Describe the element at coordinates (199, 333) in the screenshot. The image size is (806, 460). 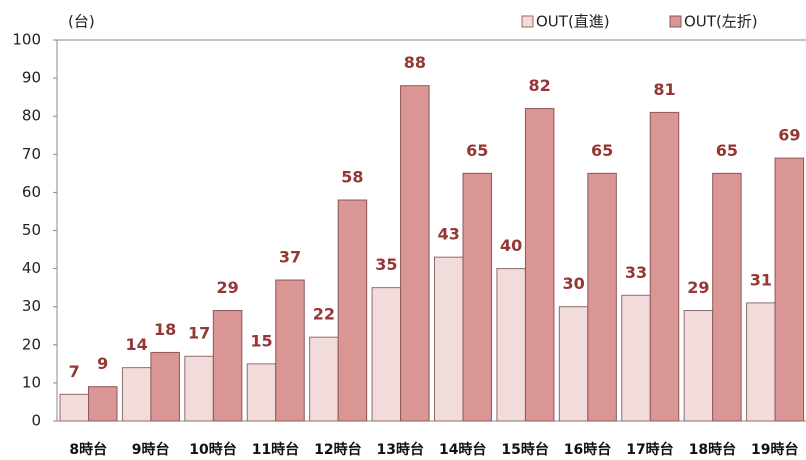
I see `value-label: 17` at that location.